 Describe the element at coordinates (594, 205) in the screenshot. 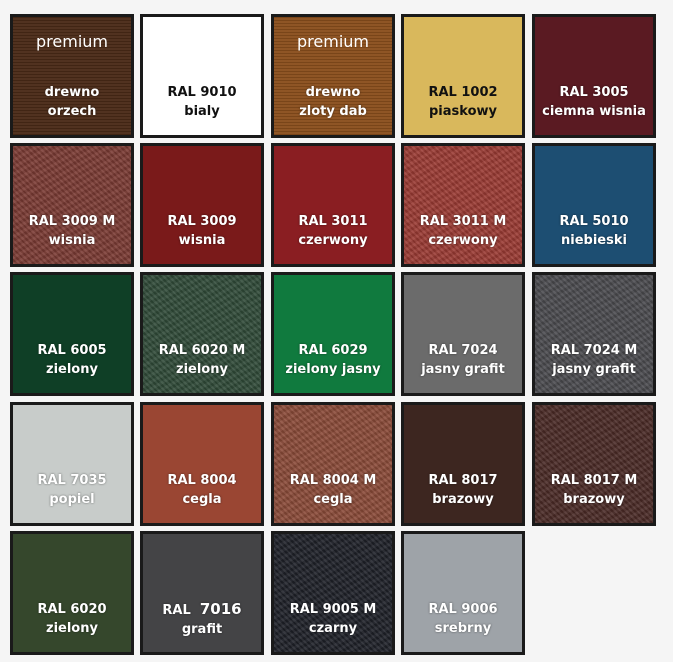

I see `color-swatch: RAL 5010 niebieski` at that location.